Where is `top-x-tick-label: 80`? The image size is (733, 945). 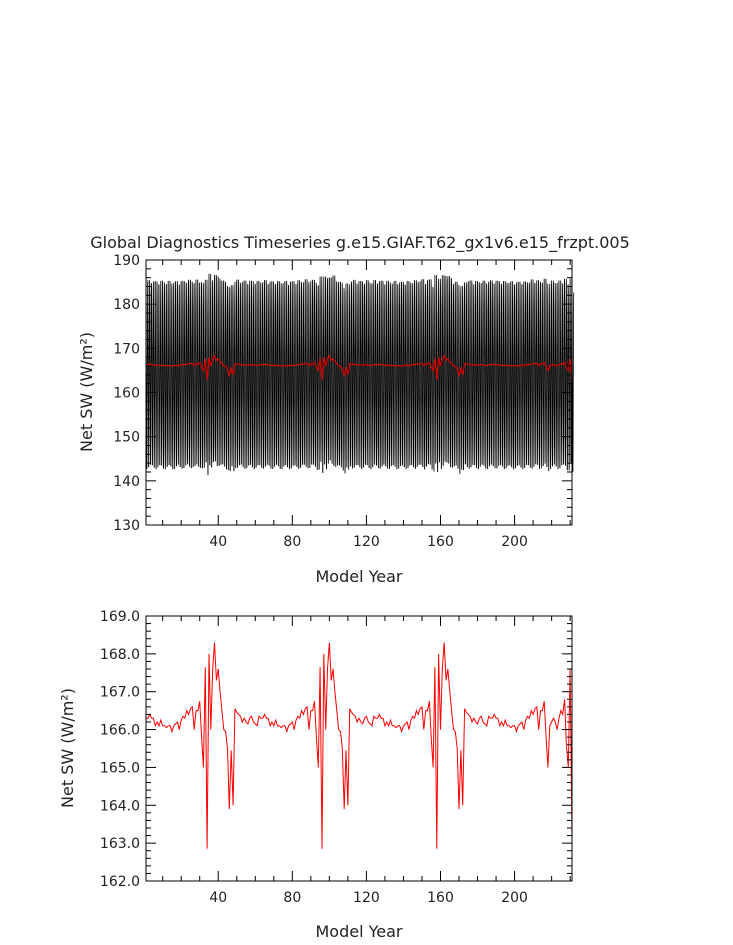
top-x-tick-label: 80 is located at coordinates (292, 542).